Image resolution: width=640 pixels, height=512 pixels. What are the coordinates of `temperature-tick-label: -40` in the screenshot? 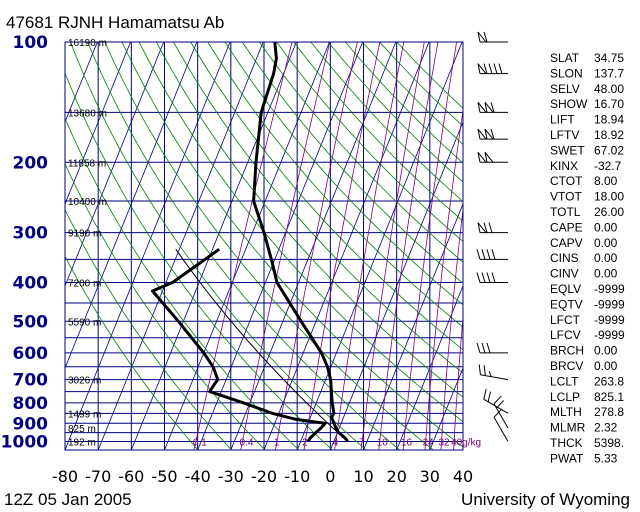 It's located at (198, 476).